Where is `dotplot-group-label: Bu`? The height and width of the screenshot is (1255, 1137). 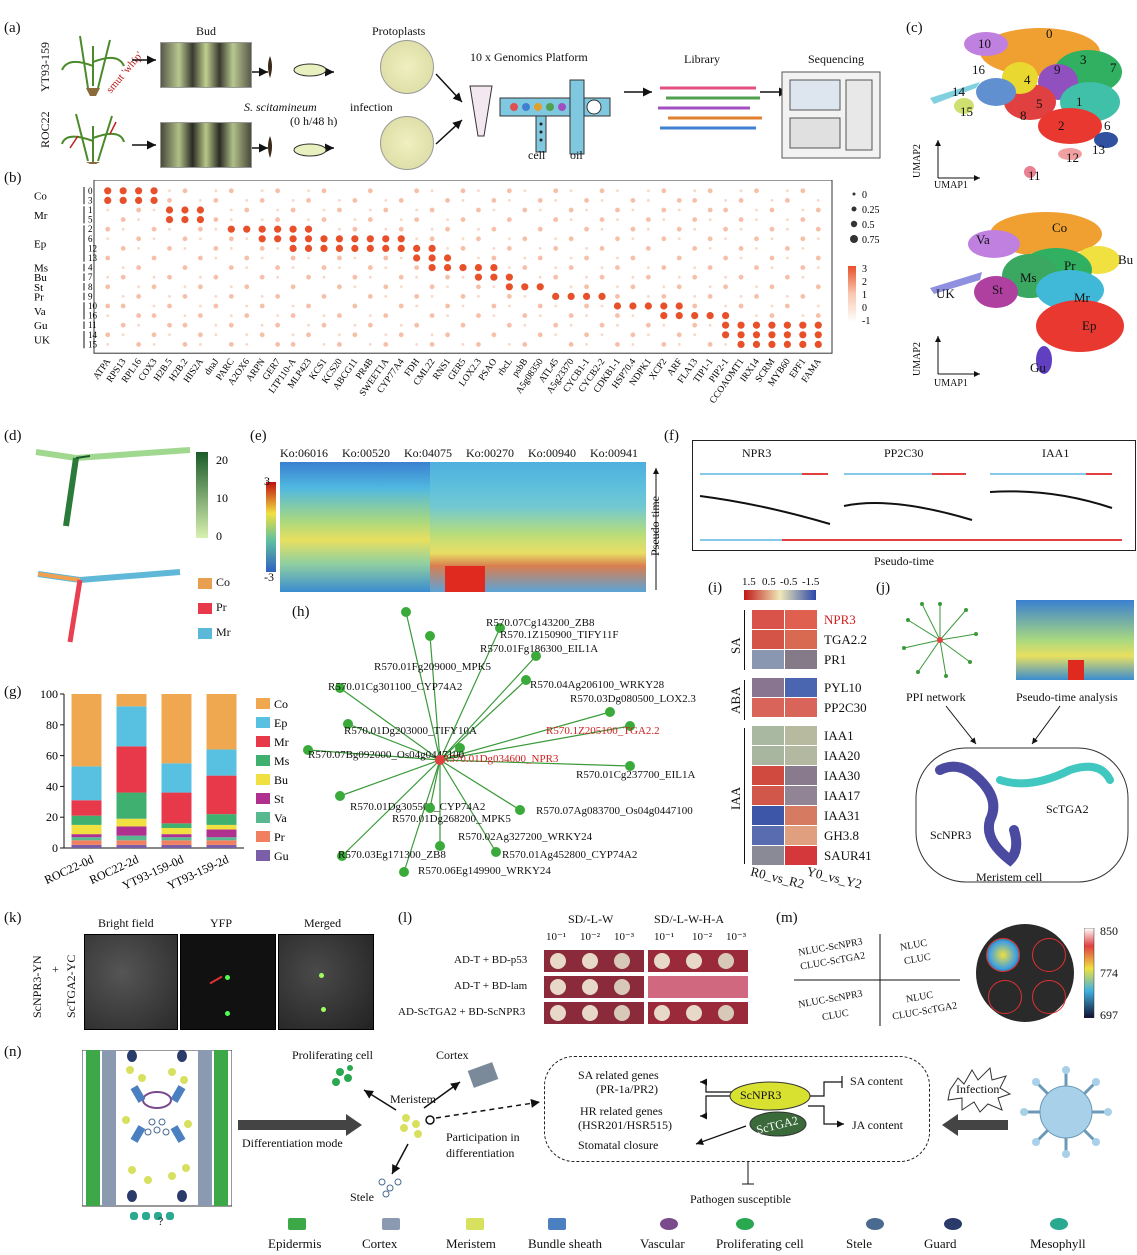 dotplot-group-label: Bu is located at coordinates (40, 278).